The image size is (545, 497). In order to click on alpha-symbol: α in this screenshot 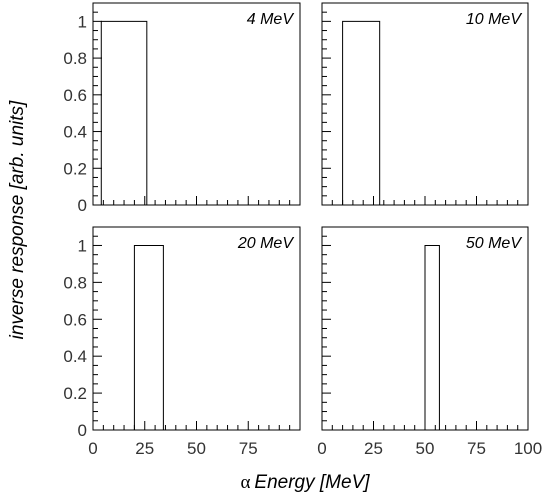, I will do `click(245, 482)`.